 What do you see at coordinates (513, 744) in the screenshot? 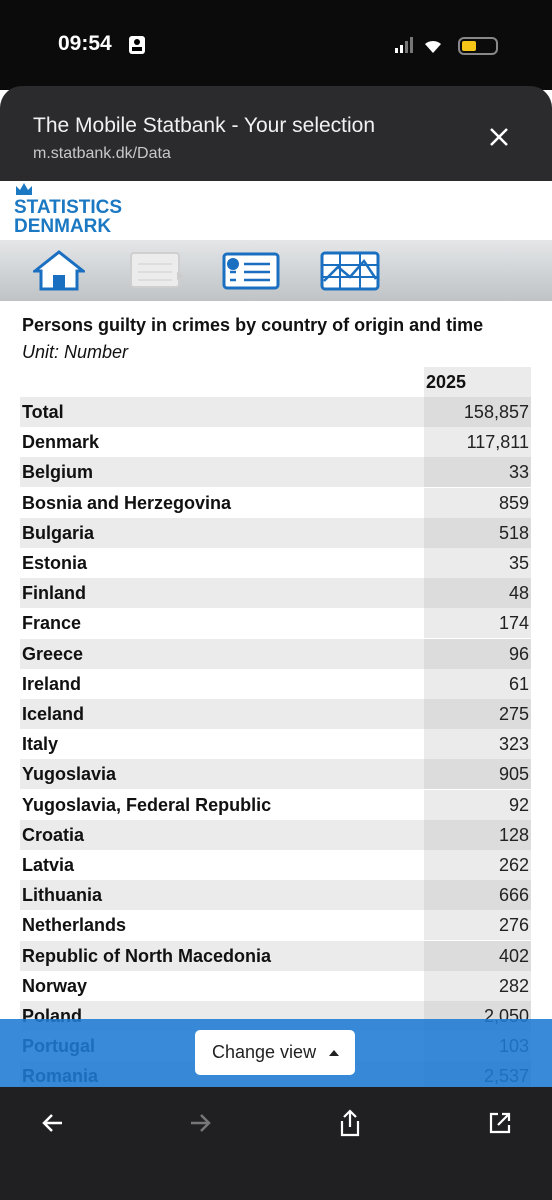
I see `count-value: 323` at bounding box center [513, 744].